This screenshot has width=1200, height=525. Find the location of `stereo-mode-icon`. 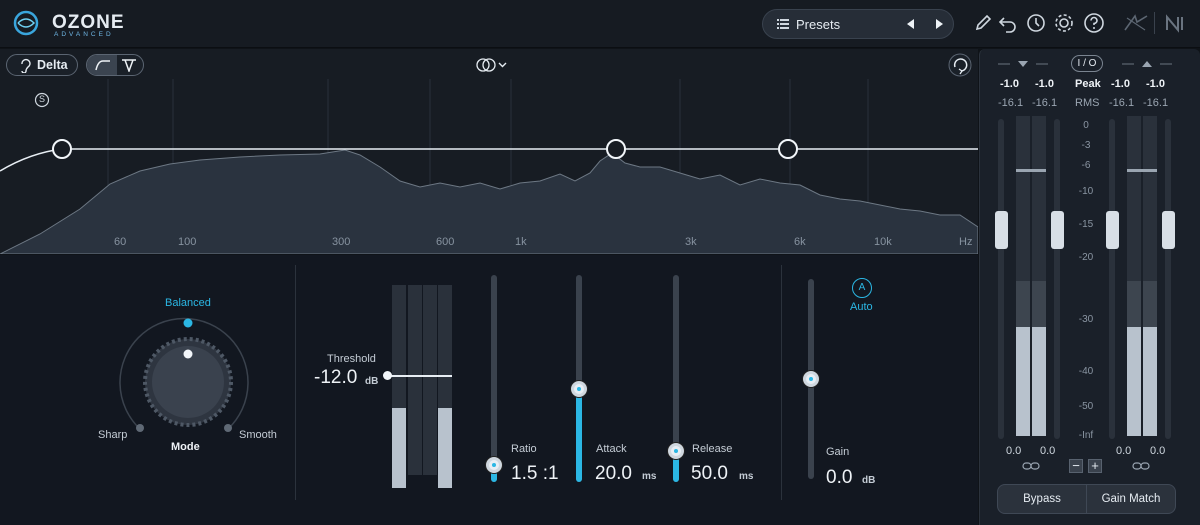

stereo-mode-icon is located at coordinates (493, 65).